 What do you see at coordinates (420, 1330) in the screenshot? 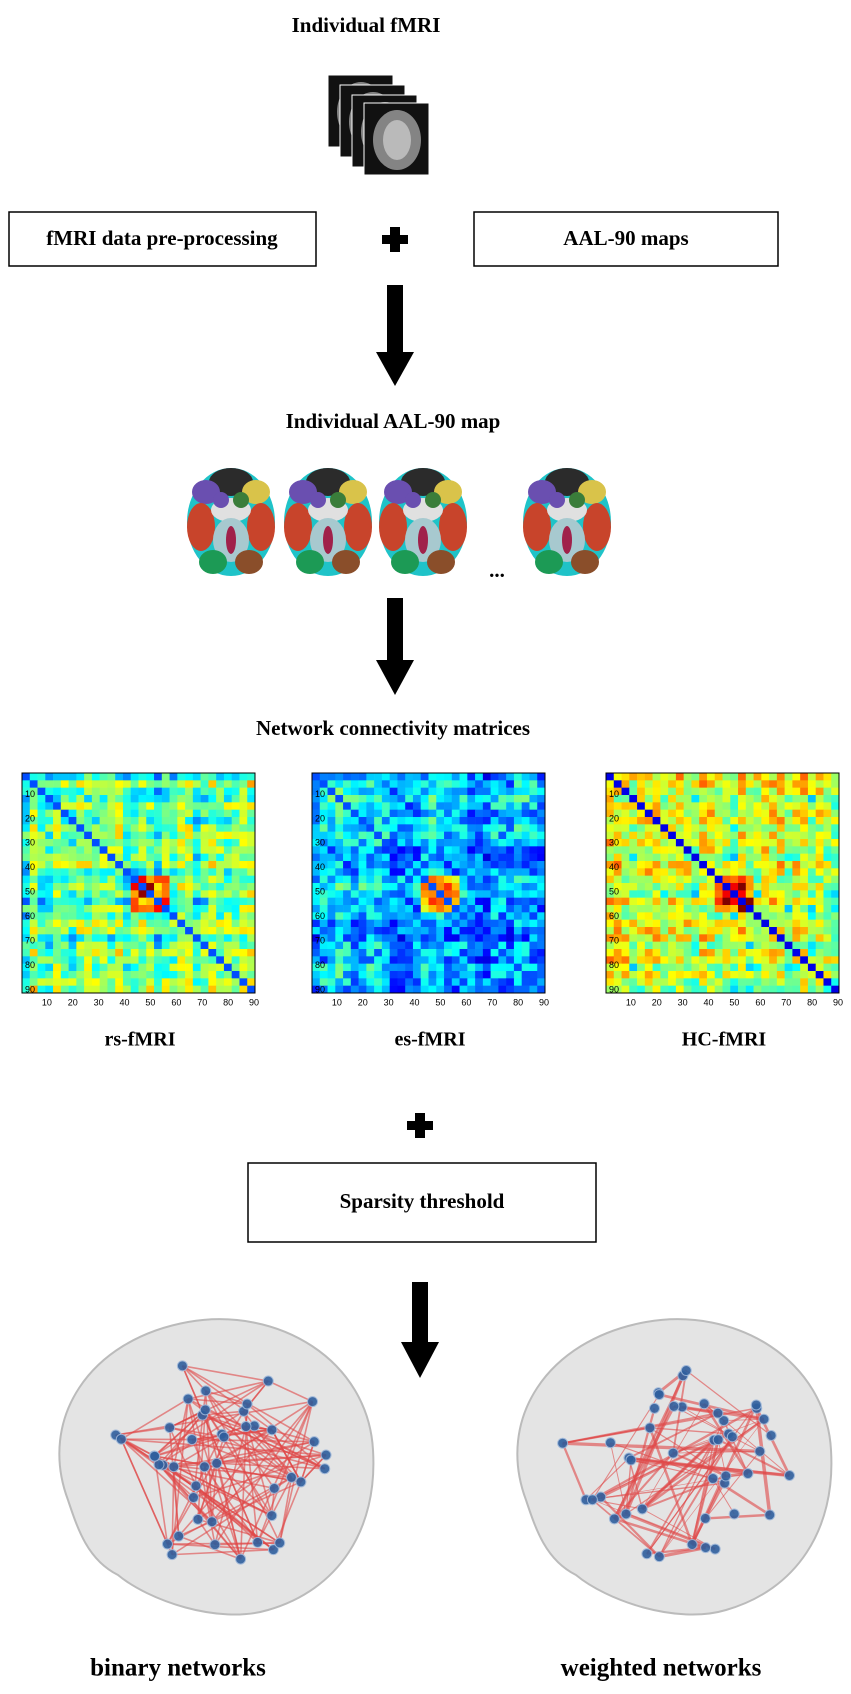
I see `arrow` at bounding box center [420, 1330].